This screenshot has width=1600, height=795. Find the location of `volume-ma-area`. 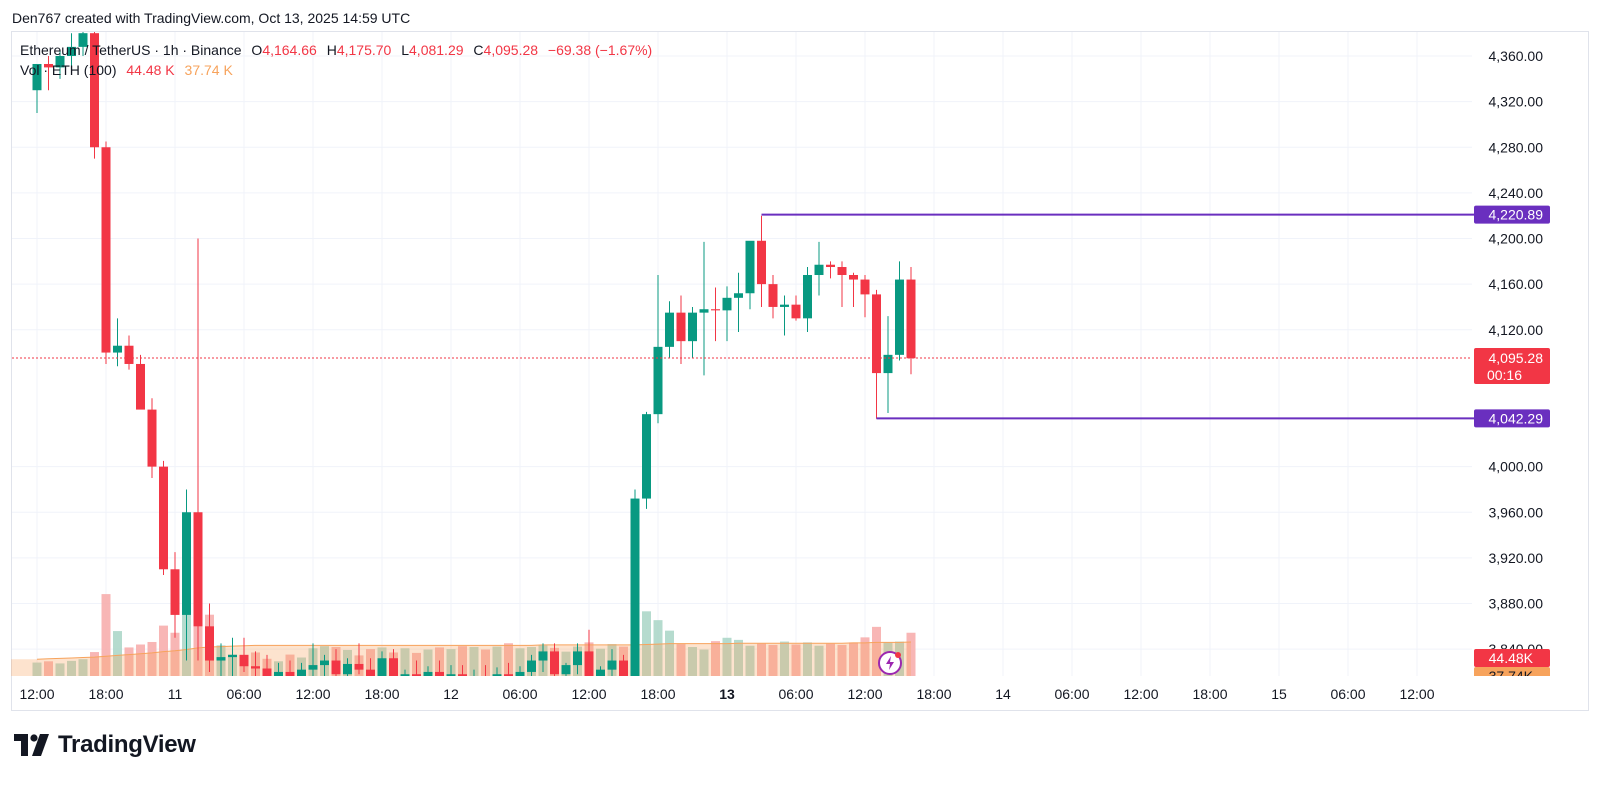

volume-ma-area is located at coordinates (461, 658).